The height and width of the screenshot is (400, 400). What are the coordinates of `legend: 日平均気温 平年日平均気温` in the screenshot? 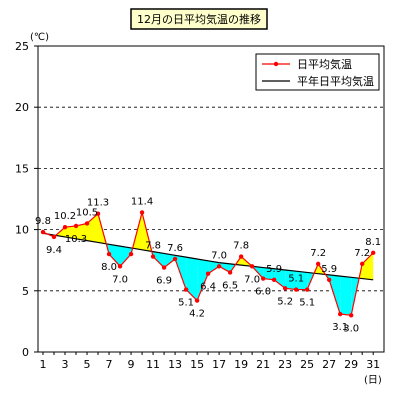 It's located at (317, 72).